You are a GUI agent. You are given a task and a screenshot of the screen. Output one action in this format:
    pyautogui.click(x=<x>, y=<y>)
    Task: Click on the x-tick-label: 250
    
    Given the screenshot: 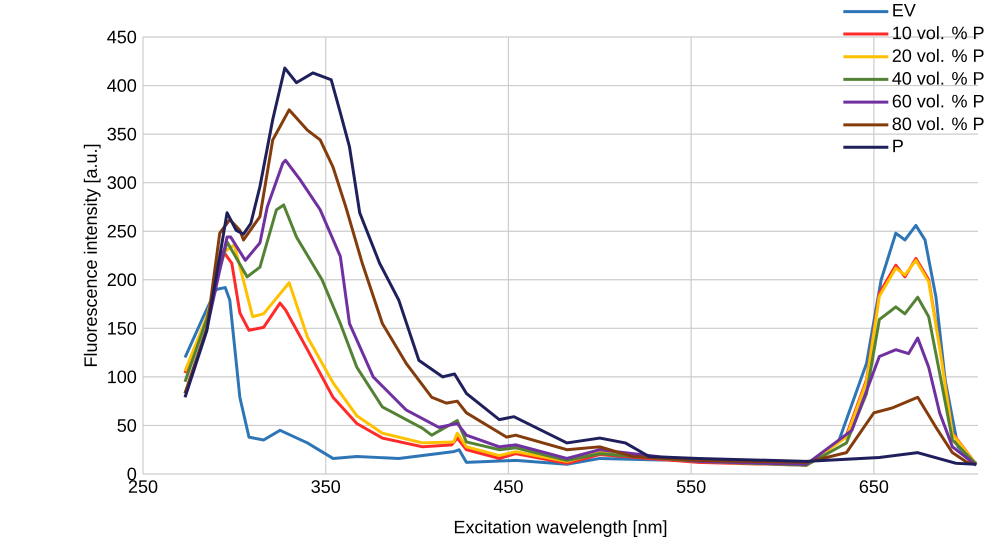 What is the action you would take?
    pyautogui.click(x=143, y=486)
    